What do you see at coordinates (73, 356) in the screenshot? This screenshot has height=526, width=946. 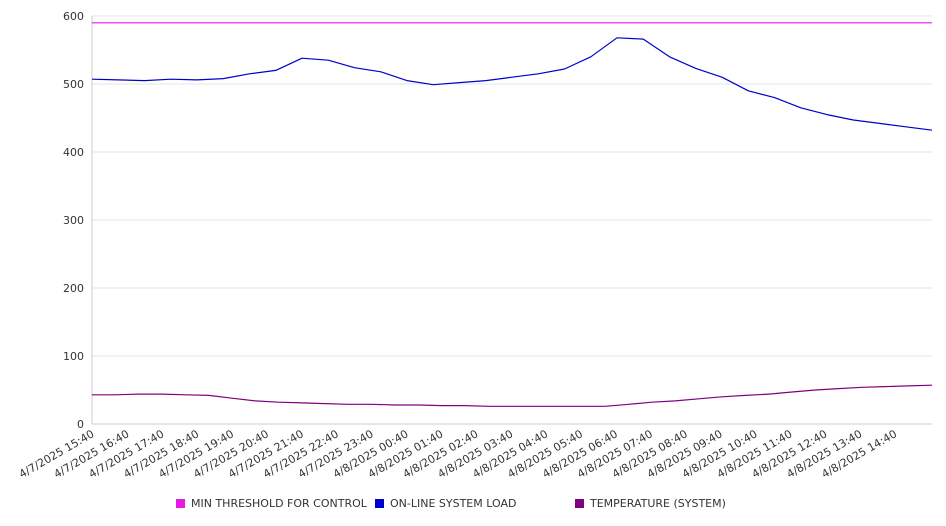 I see `y-tick-label: 100` at bounding box center [73, 356].